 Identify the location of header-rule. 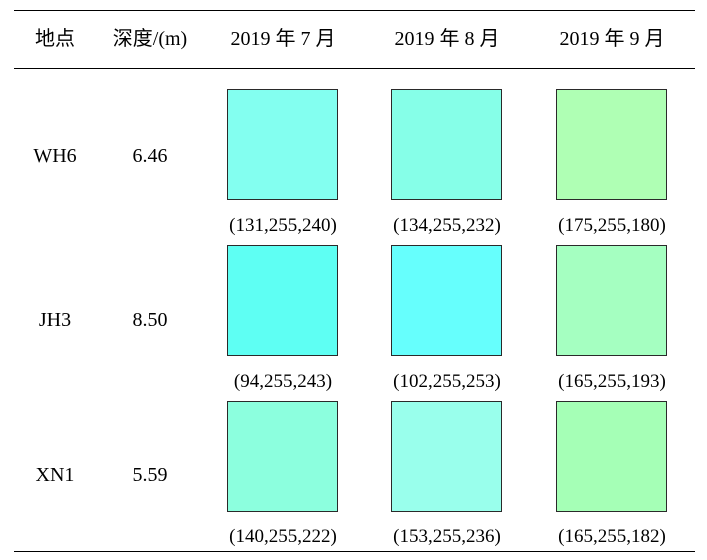
(354, 68).